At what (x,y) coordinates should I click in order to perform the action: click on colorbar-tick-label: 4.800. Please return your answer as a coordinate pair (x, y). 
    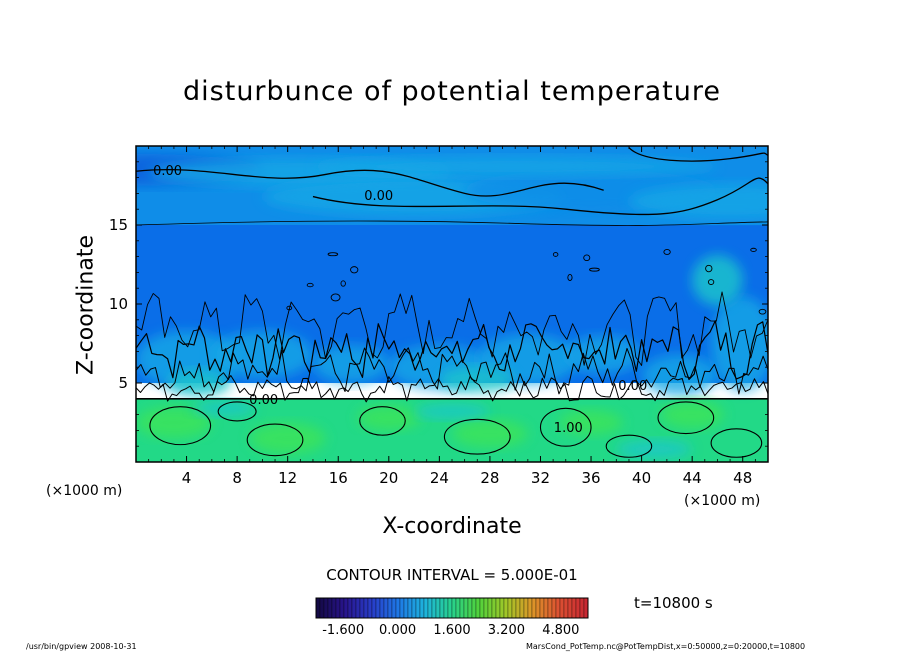
    Looking at the image, I should click on (561, 630).